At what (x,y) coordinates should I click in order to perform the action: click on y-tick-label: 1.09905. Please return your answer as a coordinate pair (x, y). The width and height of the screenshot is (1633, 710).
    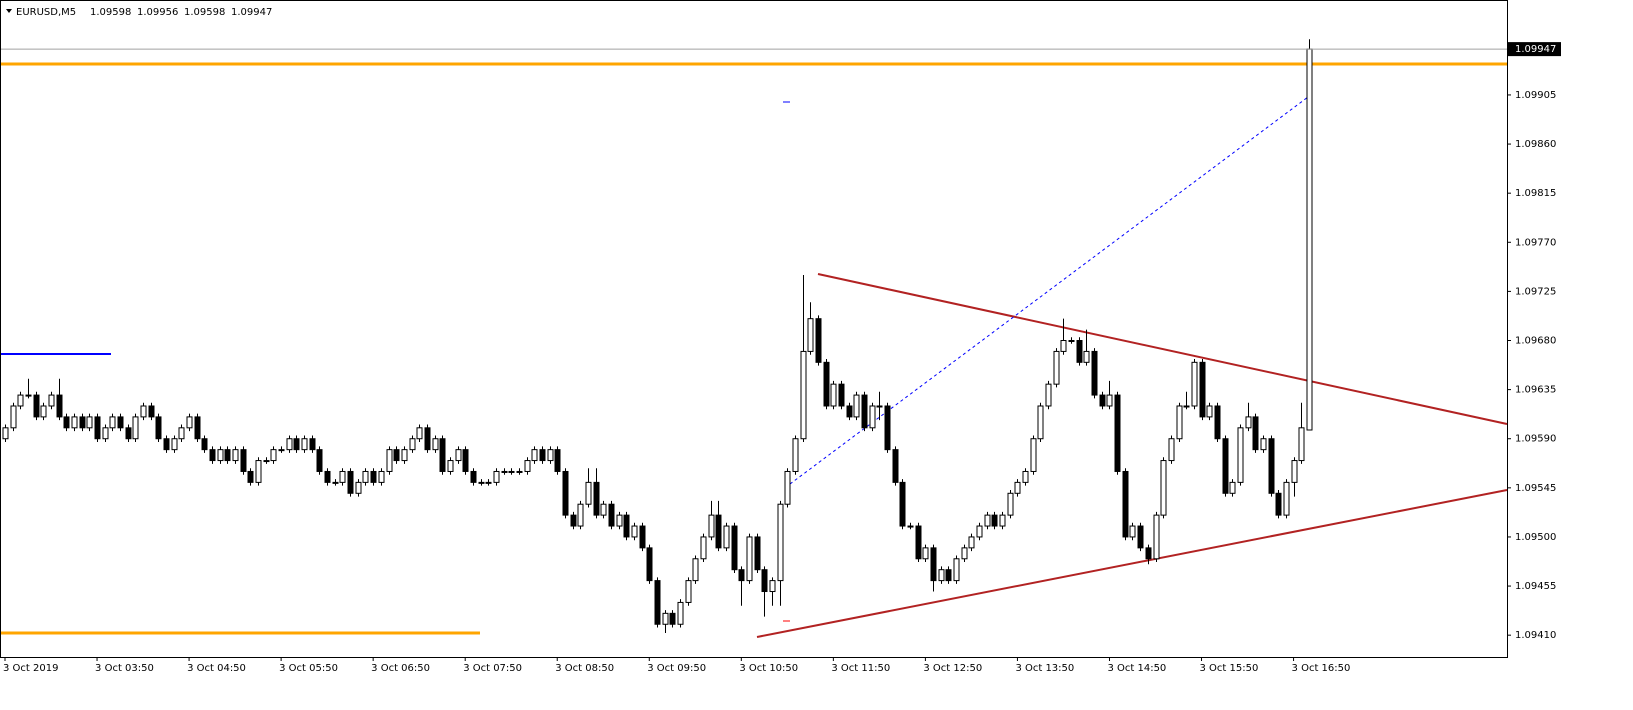
    Looking at the image, I should click on (1535, 95).